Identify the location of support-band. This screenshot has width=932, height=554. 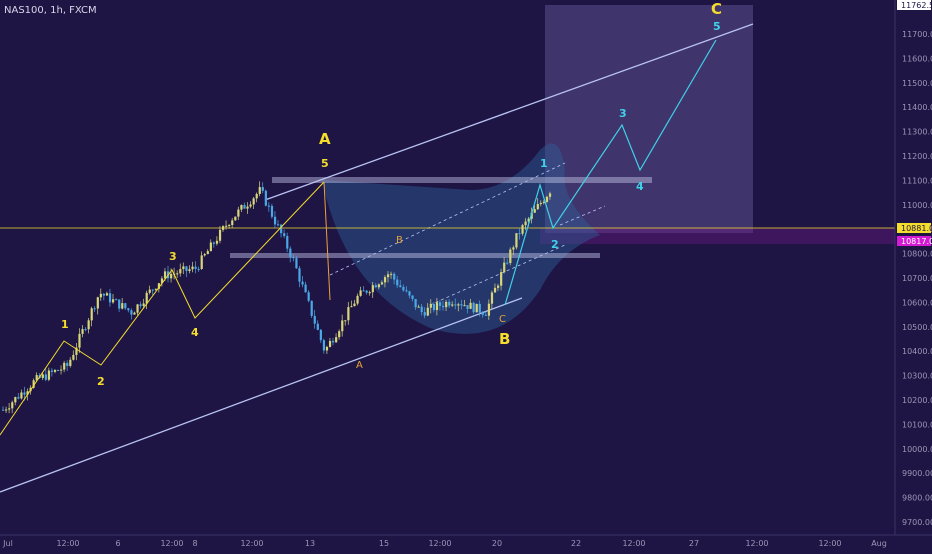
(415, 255).